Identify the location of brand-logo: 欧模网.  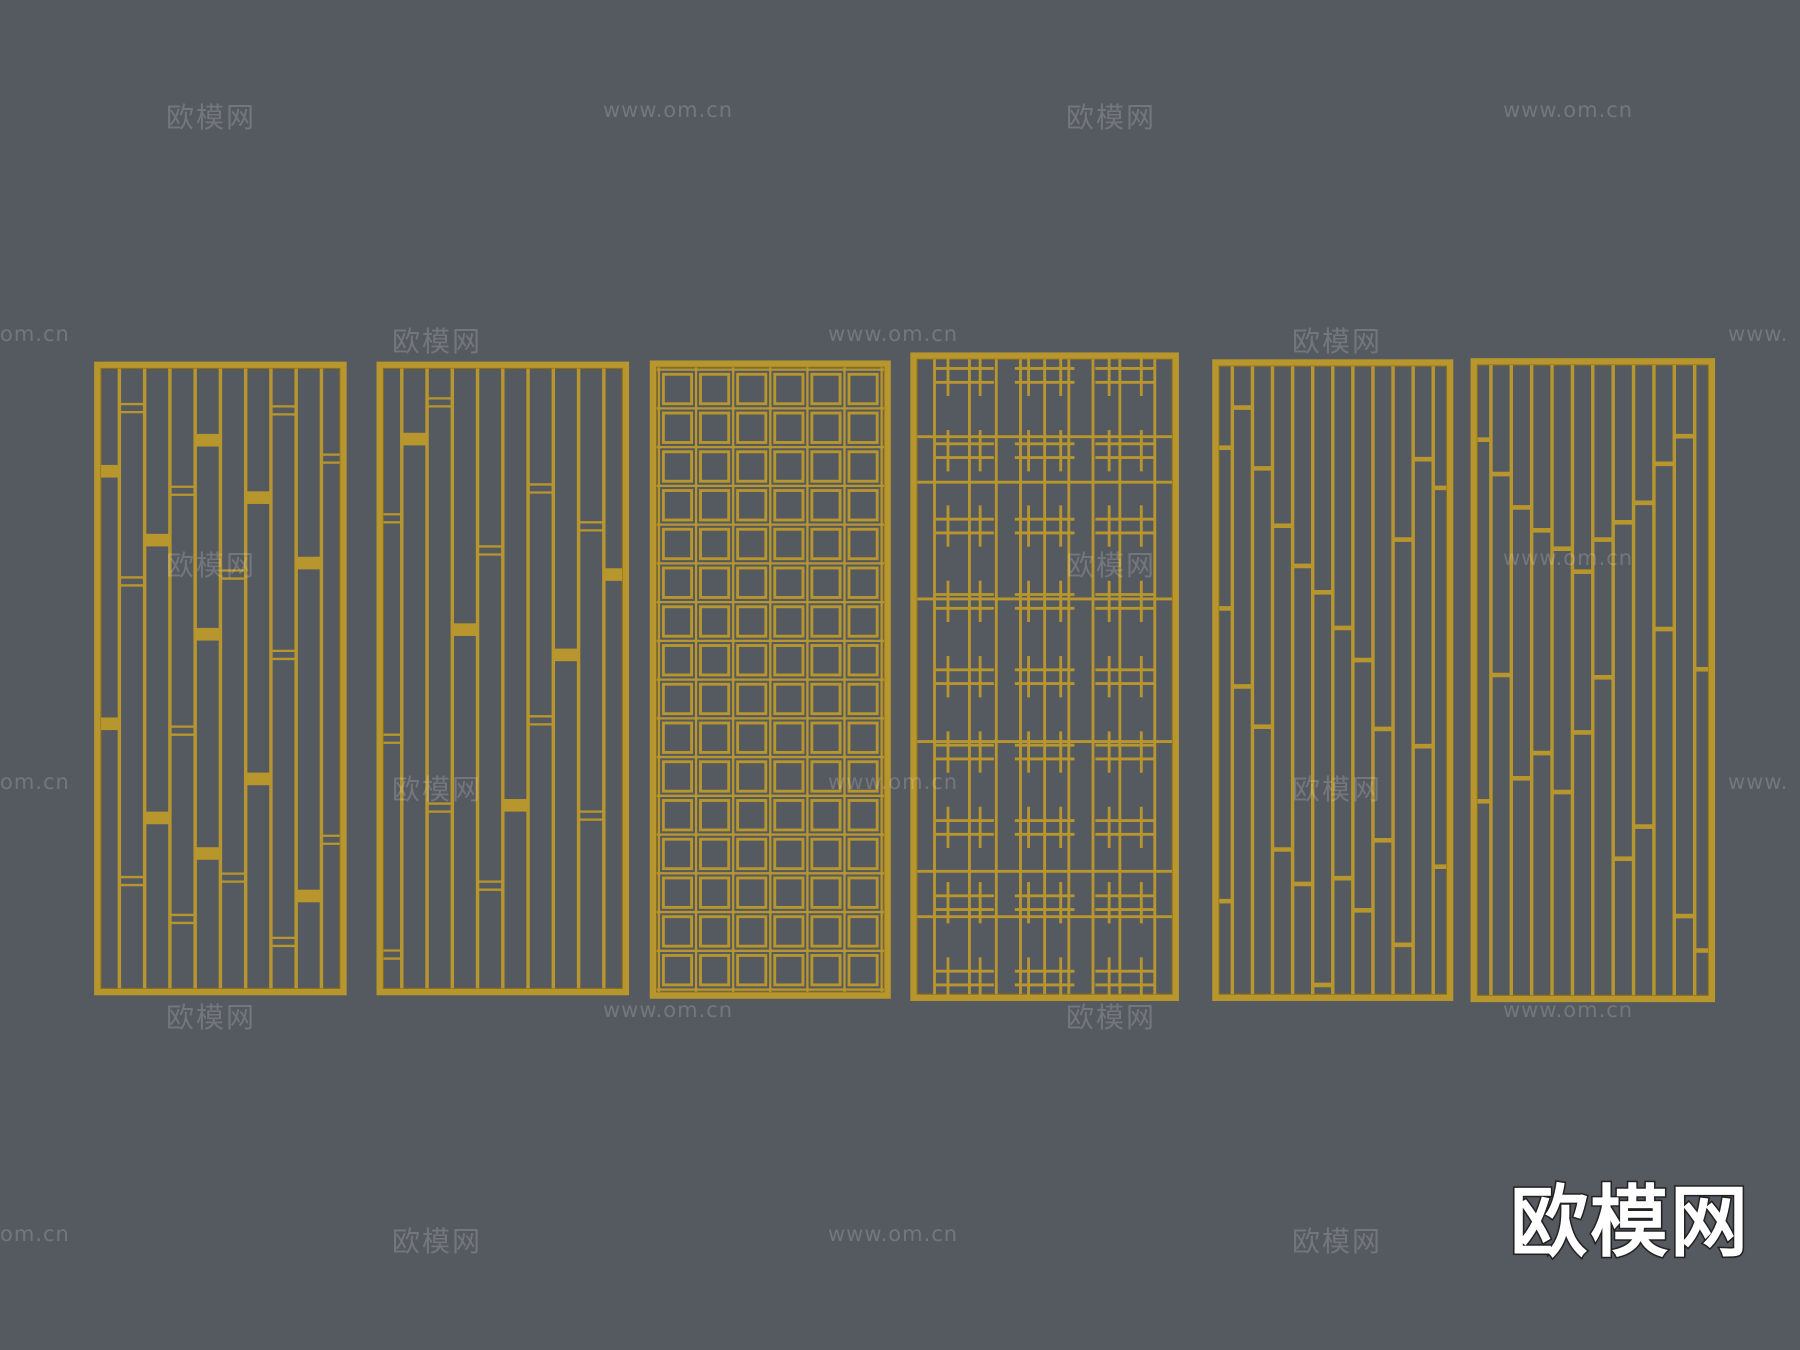
(1629, 1223).